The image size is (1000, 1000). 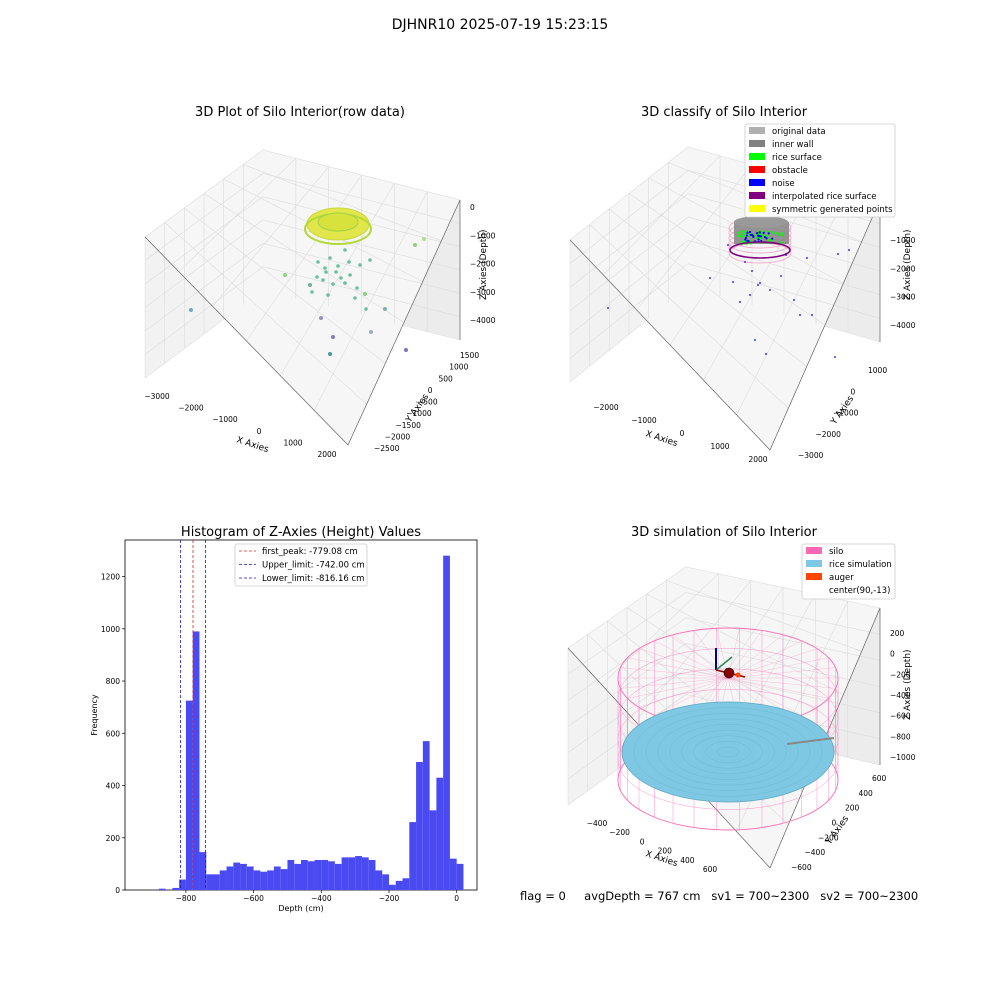 I want to click on rice-mesh, so click(x=728, y=752).